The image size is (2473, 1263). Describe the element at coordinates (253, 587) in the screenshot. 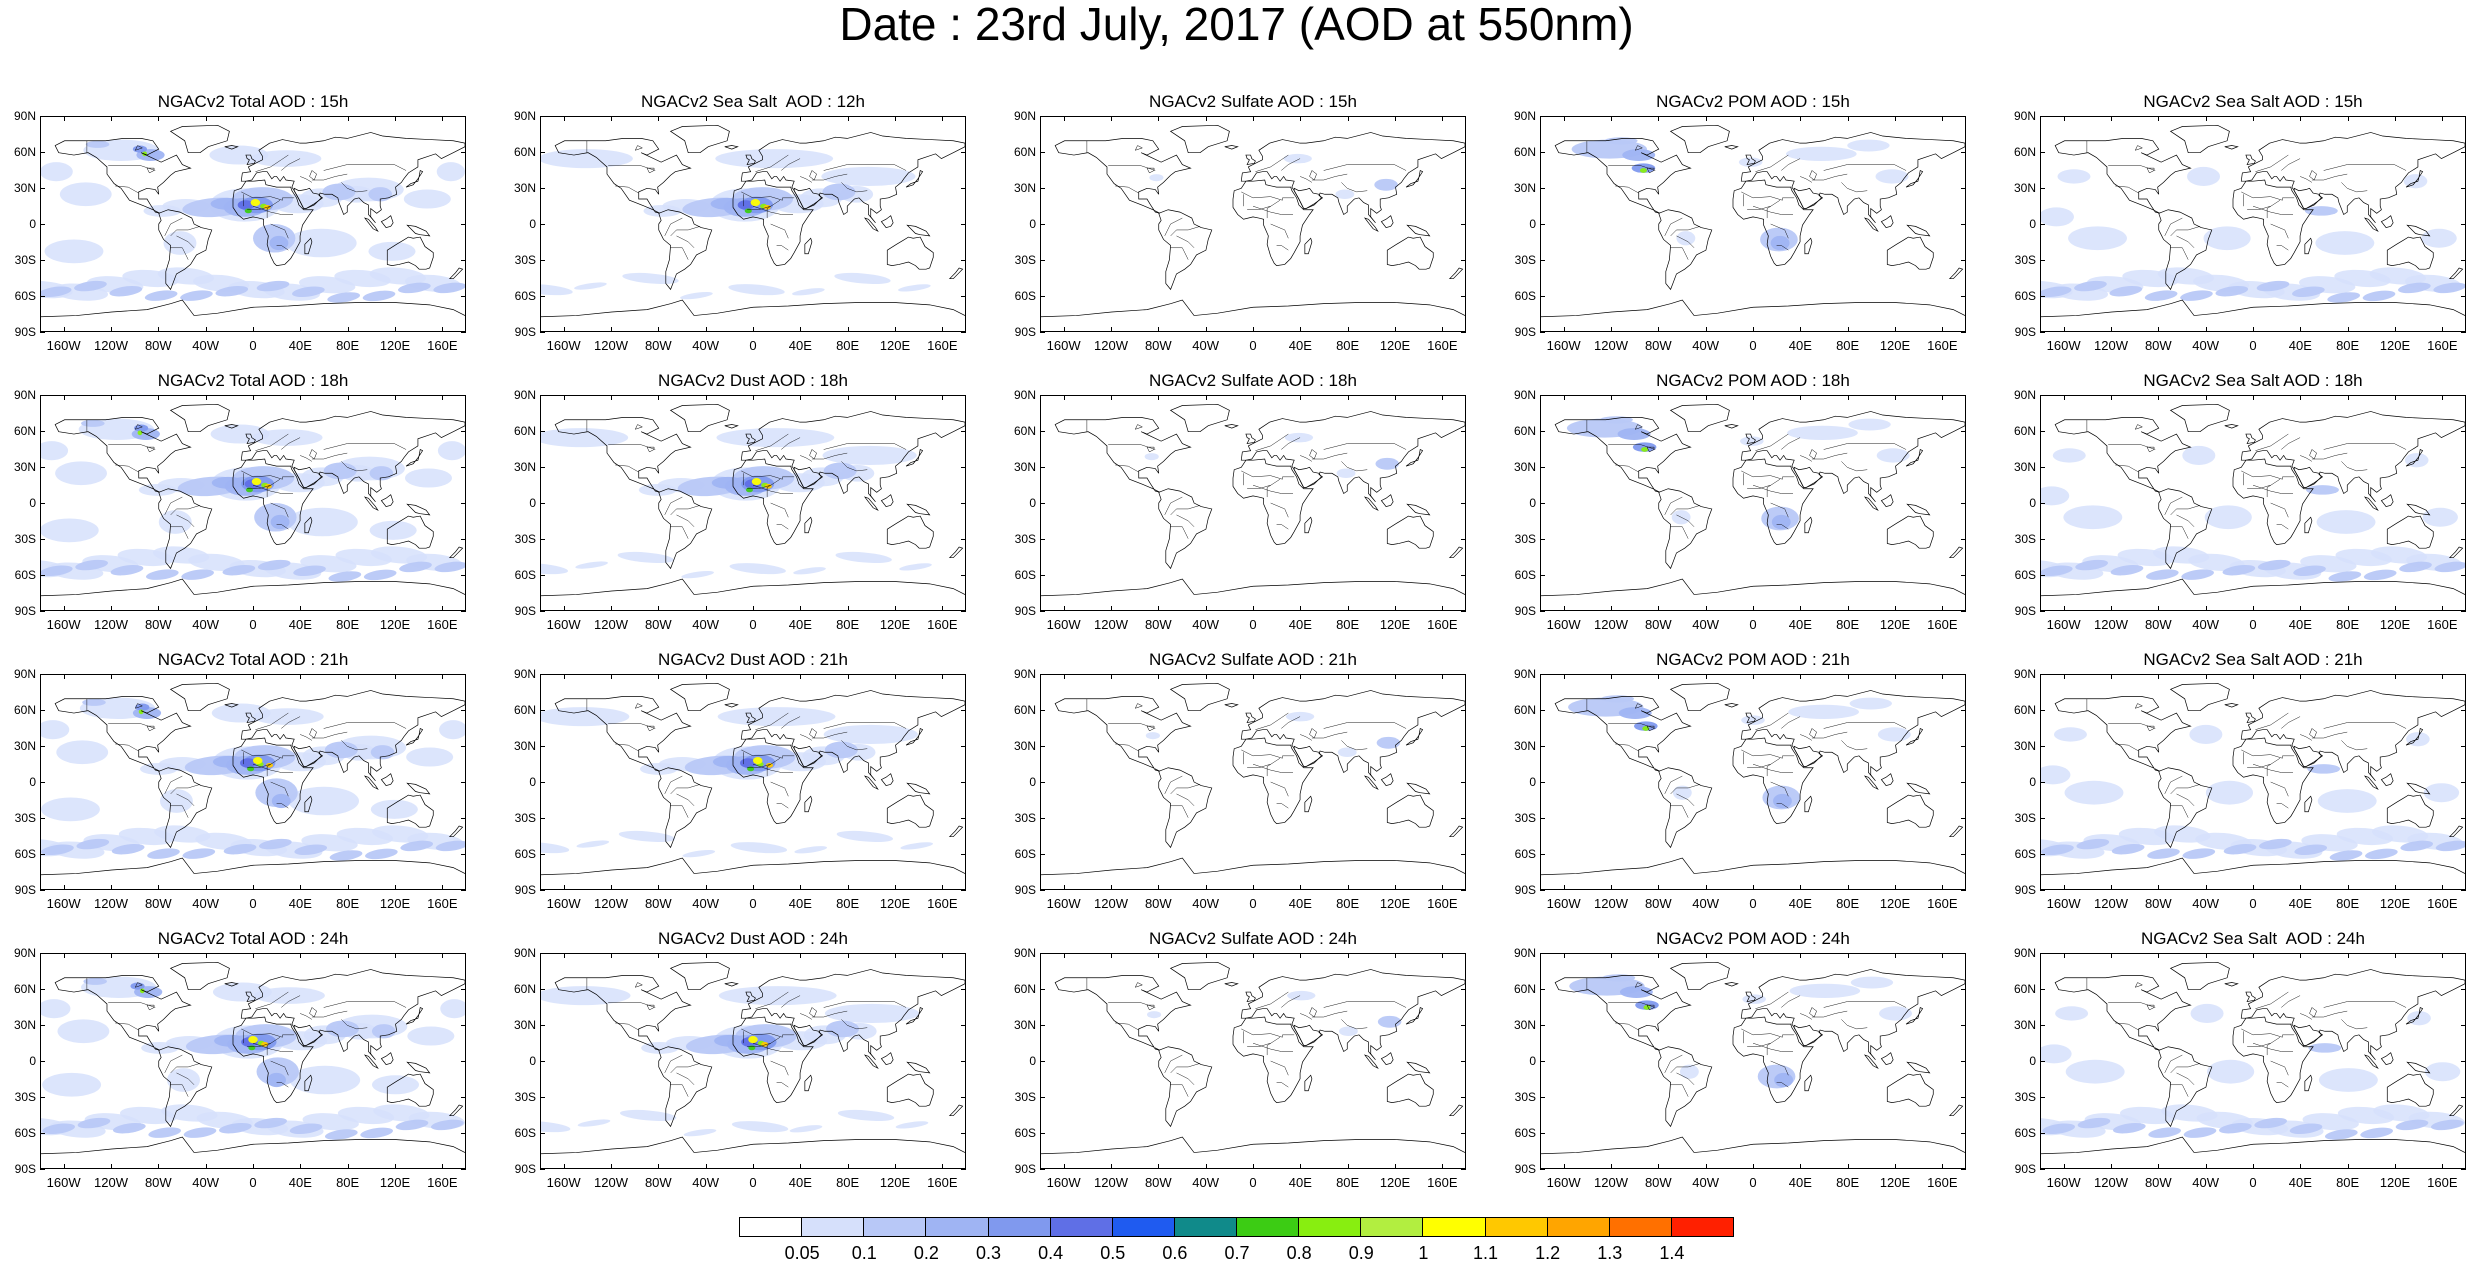

I see `antarctica-coastline` at that location.